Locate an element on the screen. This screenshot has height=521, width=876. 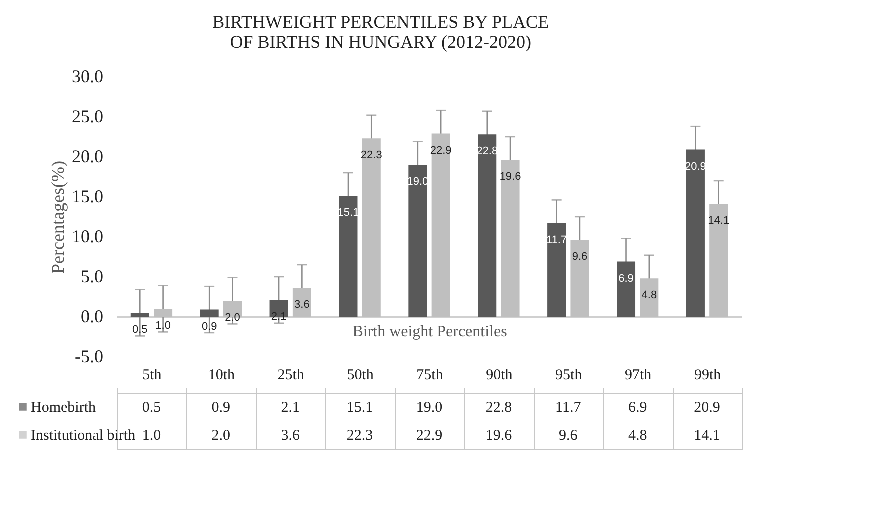
text: 1.0 is located at coordinates (163, 326).